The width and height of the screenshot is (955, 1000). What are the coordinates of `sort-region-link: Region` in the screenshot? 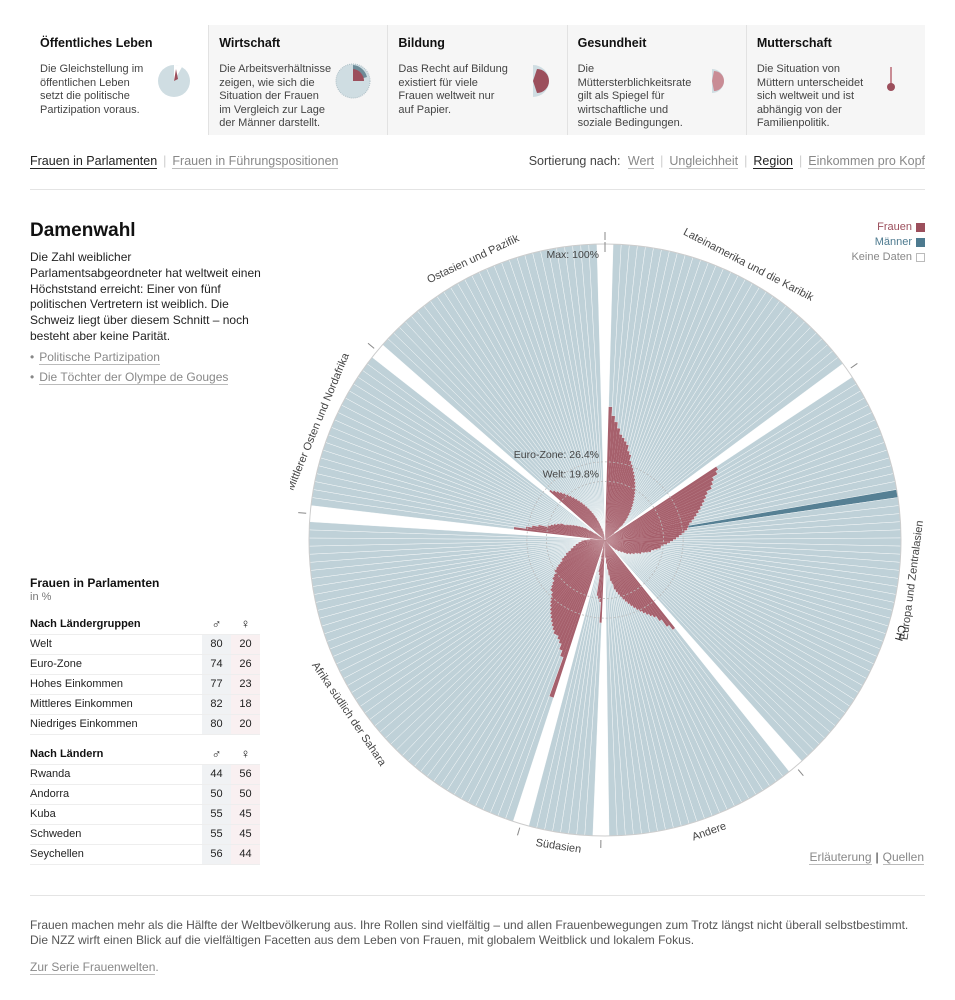 It's located at (773, 161).